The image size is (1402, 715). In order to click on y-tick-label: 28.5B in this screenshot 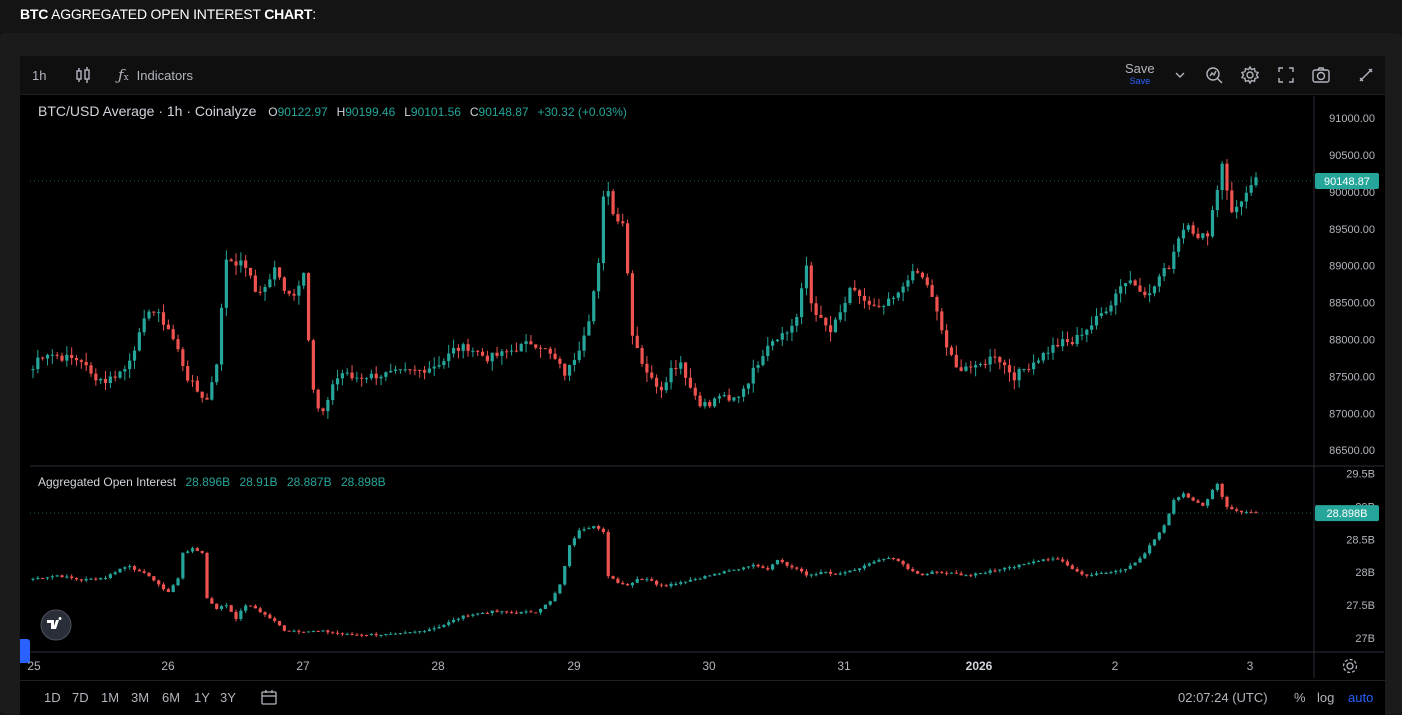, I will do `click(1360, 540)`.